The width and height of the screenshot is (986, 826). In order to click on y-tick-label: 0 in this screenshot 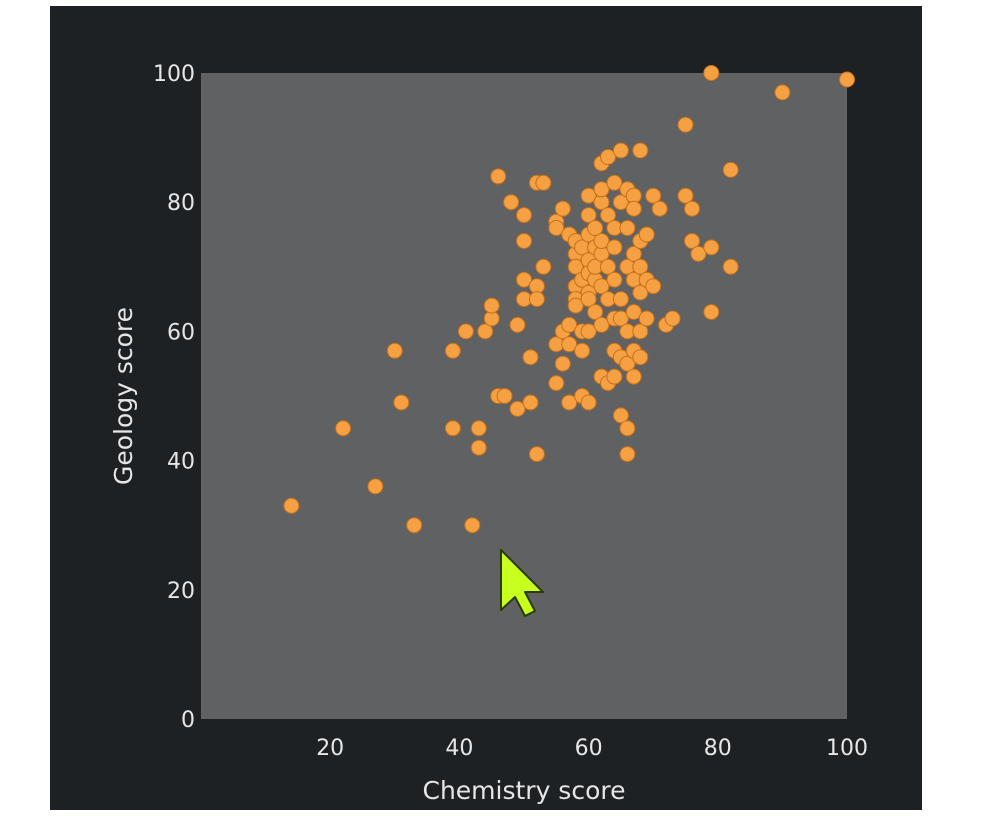, I will do `click(188, 720)`.